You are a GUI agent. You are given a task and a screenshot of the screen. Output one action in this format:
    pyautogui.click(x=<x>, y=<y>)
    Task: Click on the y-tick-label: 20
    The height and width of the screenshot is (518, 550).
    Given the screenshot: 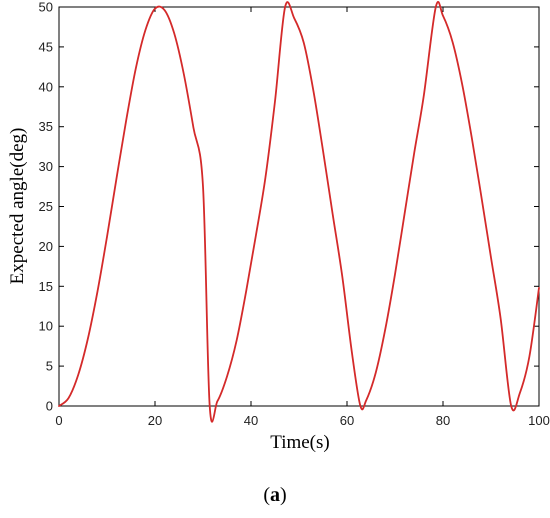 What is the action you would take?
    pyautogui.click(x=46, y=246)
    